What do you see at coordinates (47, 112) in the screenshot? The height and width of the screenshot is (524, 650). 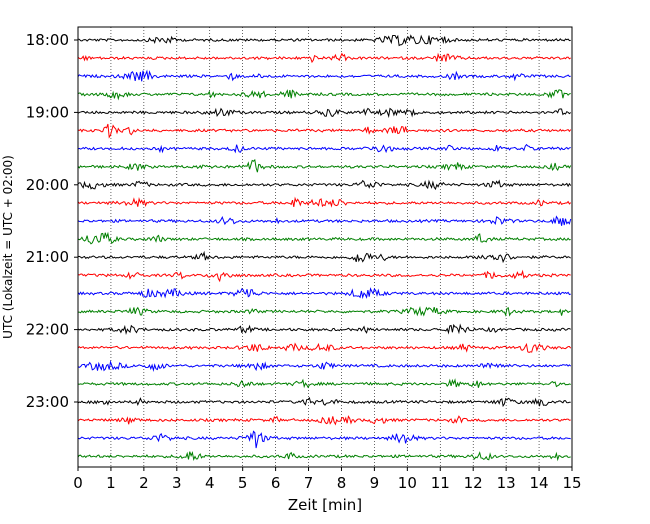 I see `y-tick-label: 19:00` at bounding box center [47, 112].